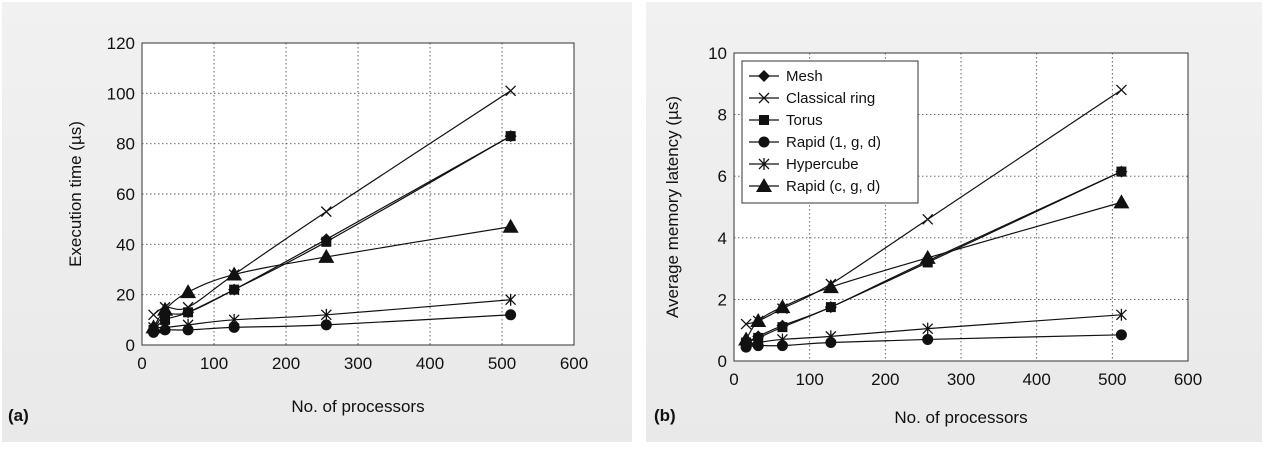 Image resolution: width=1264 pixels, height=449 pixels. What do you see at coordinates (665, 415) in the screenshot?
I see `panel-label: (b)` at bounding box center [665, 415].